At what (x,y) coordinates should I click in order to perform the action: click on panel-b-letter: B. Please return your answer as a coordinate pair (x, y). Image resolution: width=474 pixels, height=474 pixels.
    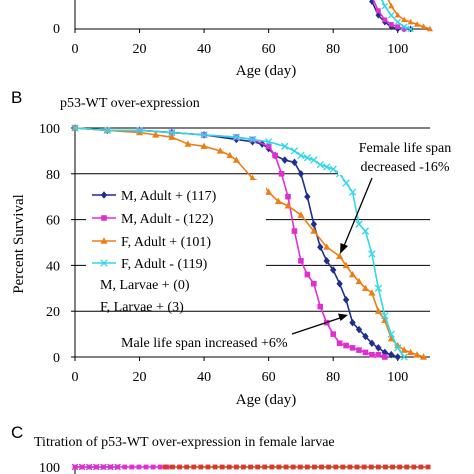
    Looking at the image, I should click on (16, 97).